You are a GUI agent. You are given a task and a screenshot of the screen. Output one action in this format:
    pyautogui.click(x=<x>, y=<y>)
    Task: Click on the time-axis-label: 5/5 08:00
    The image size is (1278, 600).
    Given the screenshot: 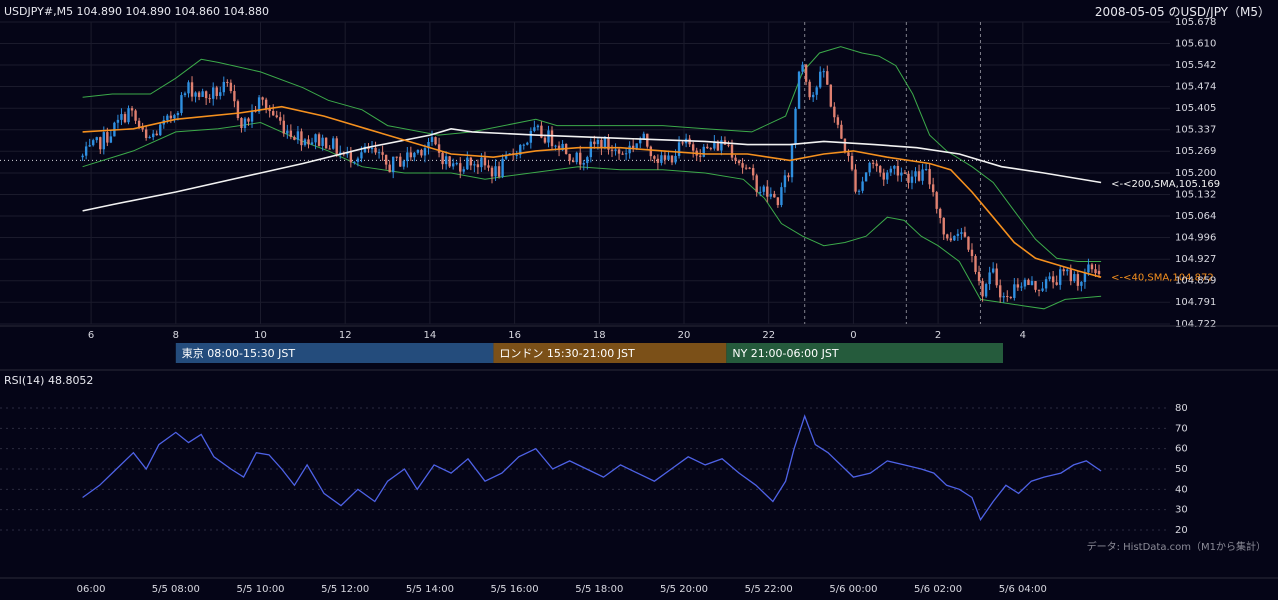 What is the action you would take?
    pyautogui.click(x=176, y=589)
    